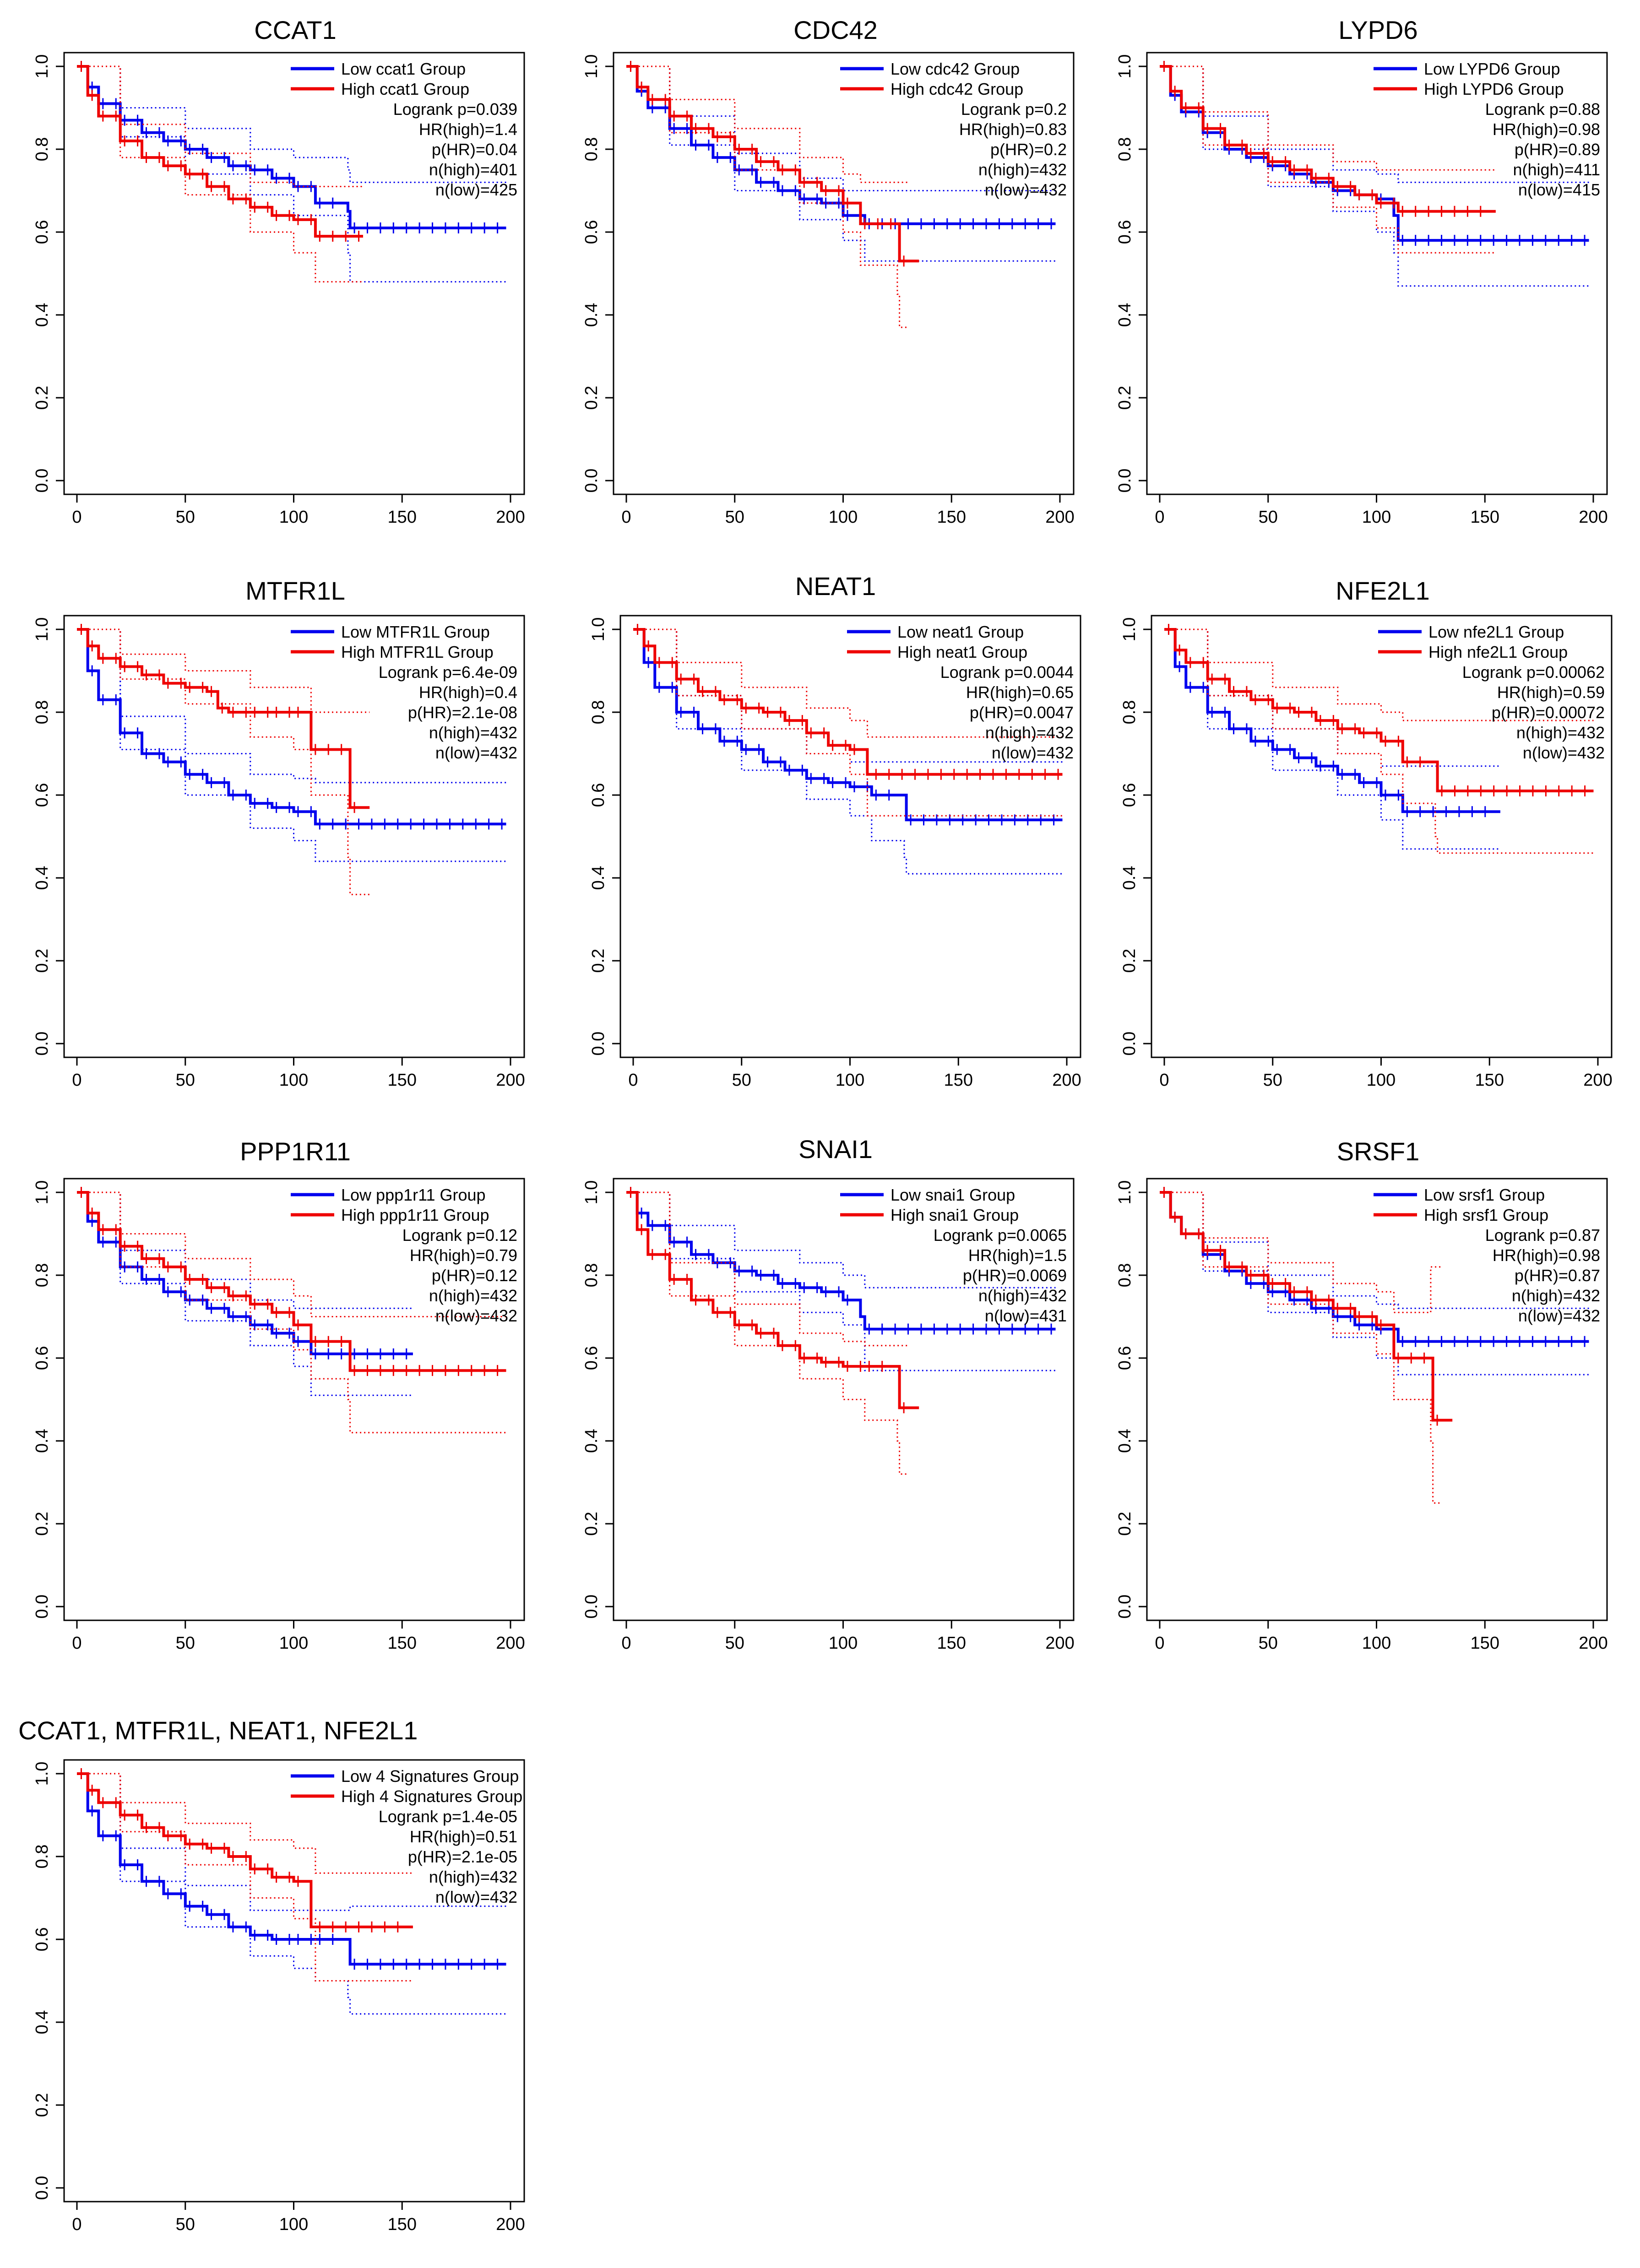 This screenshot has width=1640, height=2268. What do you see at coordinates (295, 590) in the screenshot?
I see `panel-title: MTFR1L` at bounding box center [295, 590].